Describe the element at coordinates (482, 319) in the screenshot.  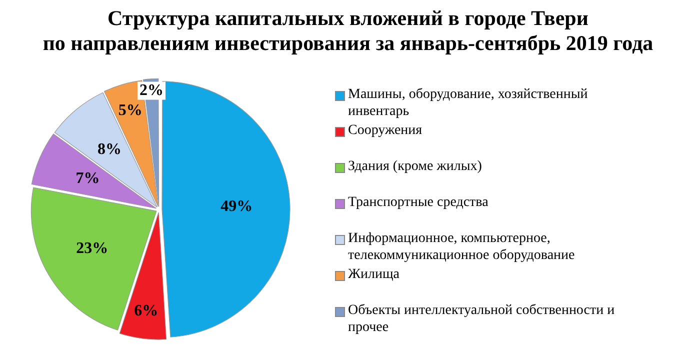
I see `legend-label: Объекты интеллектуальной собственности и прочее` at that location.